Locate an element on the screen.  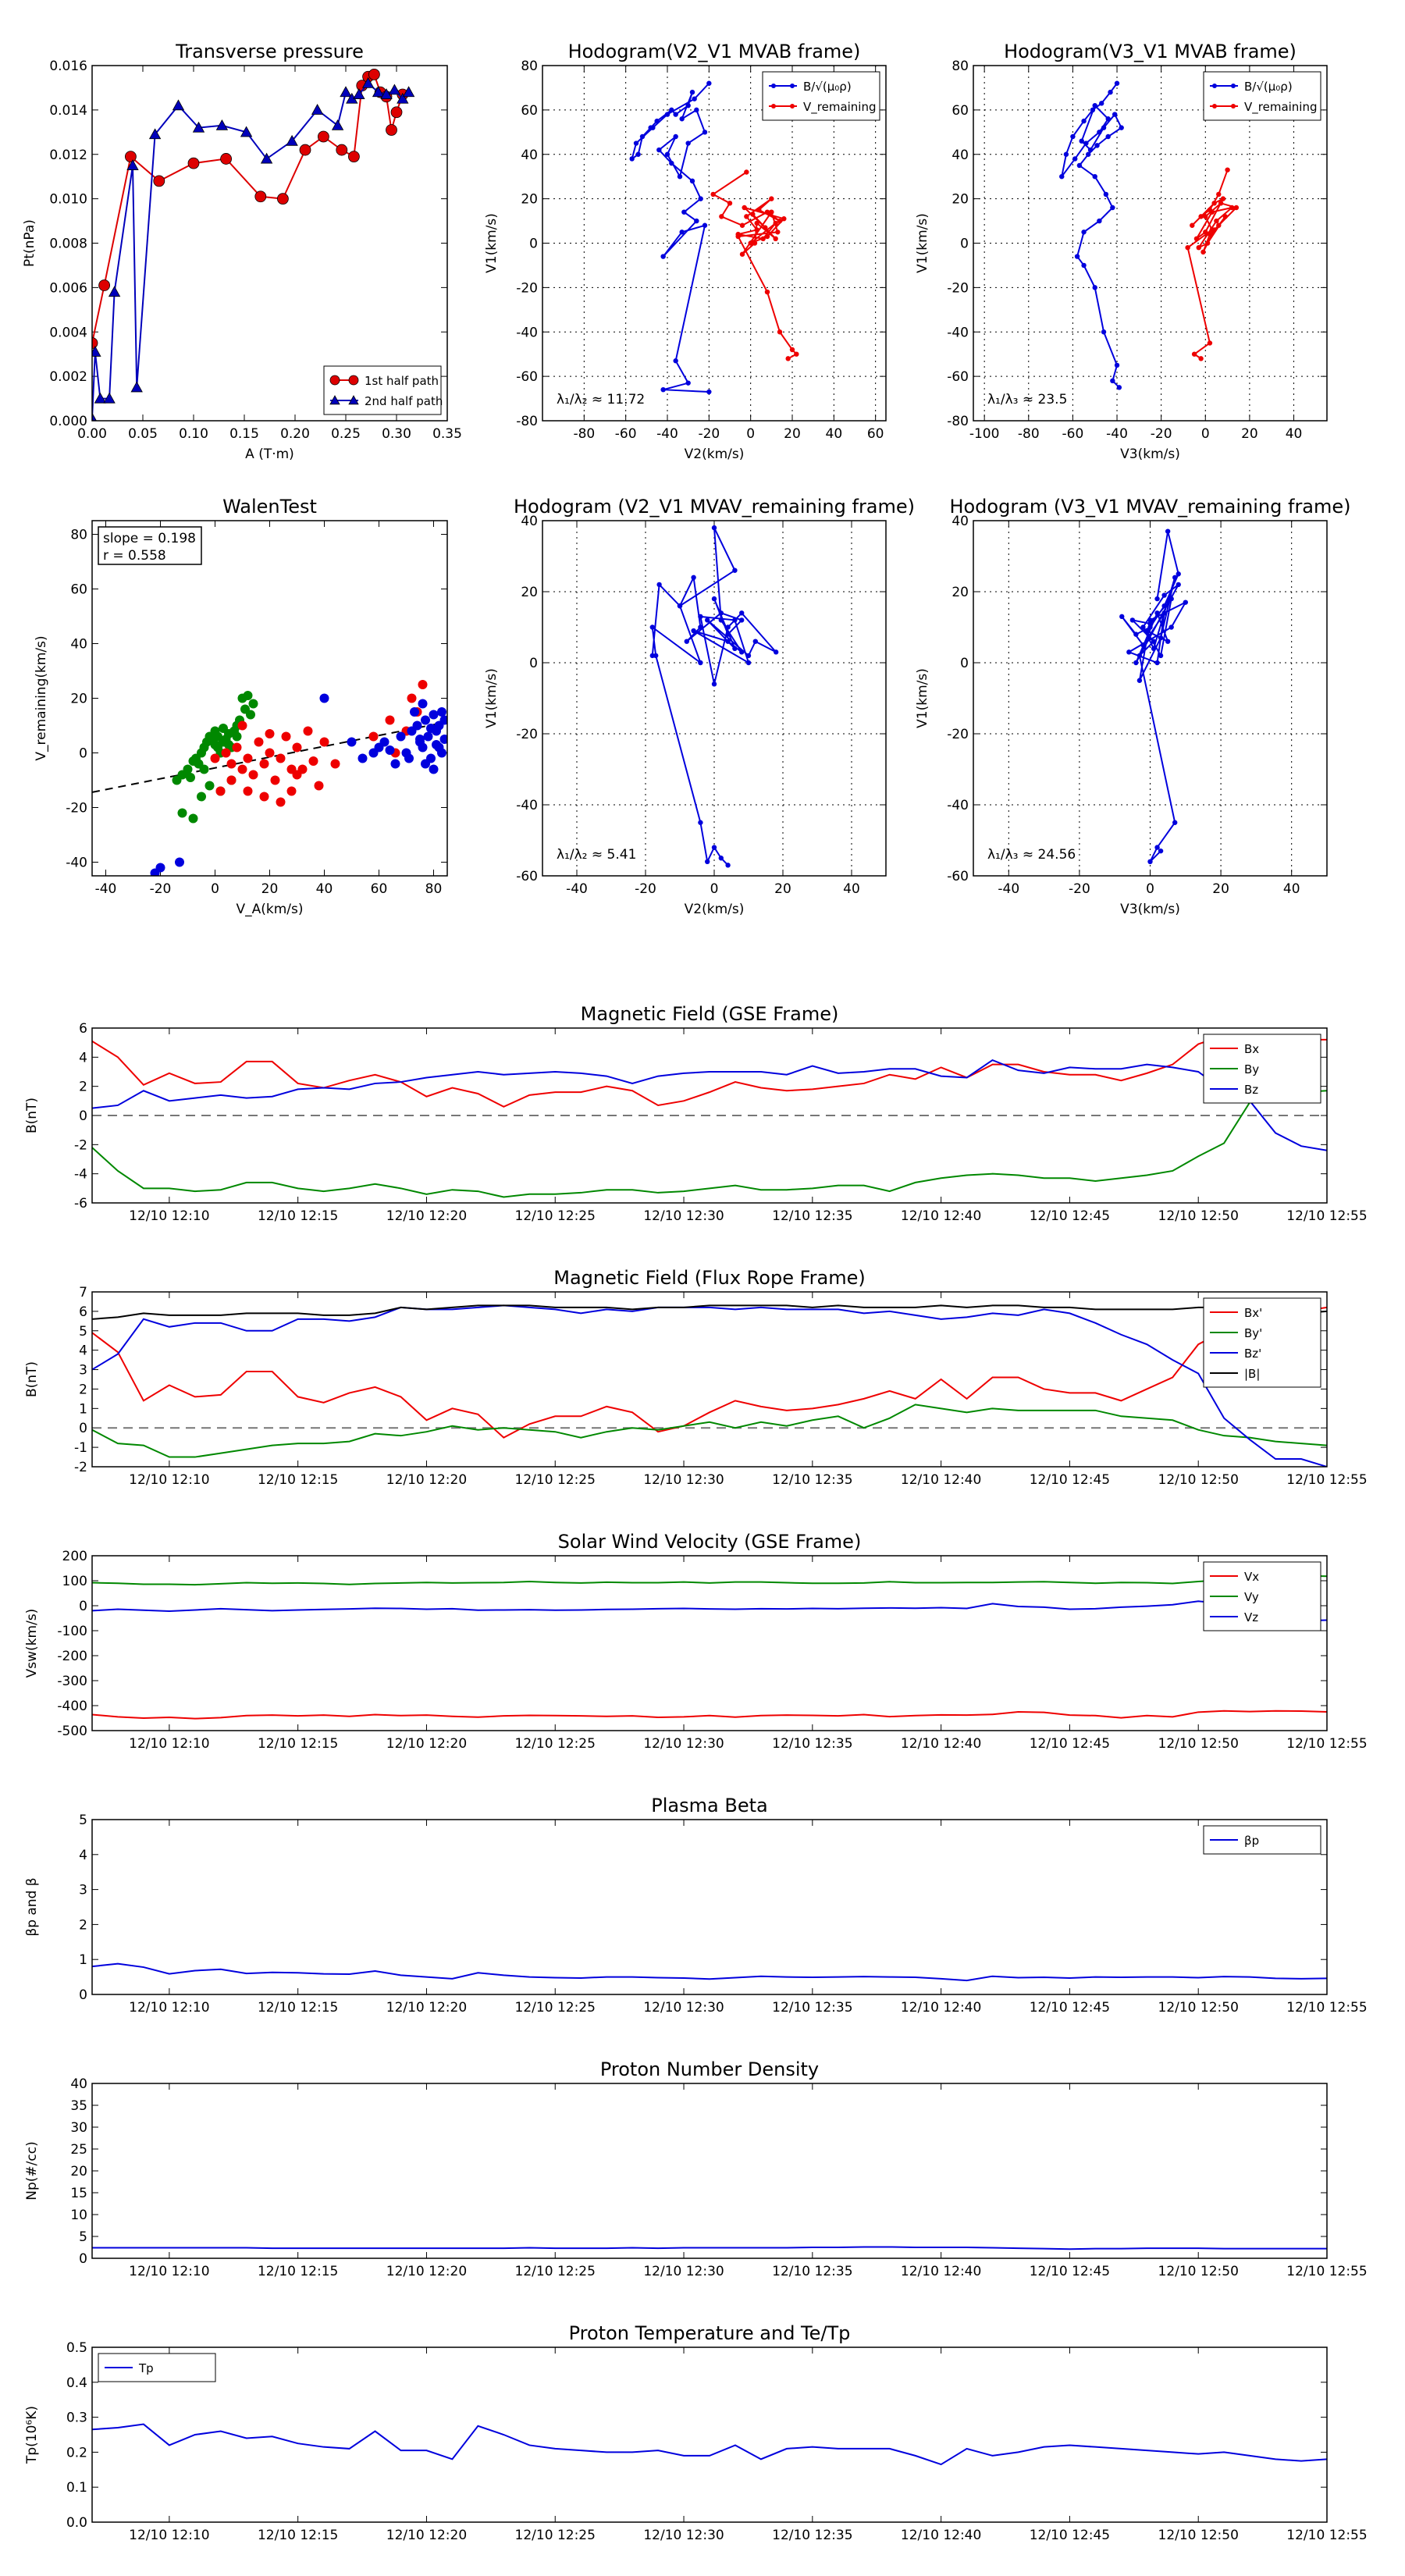
y-tick-label: -60 is located at coordinates (958, 876).